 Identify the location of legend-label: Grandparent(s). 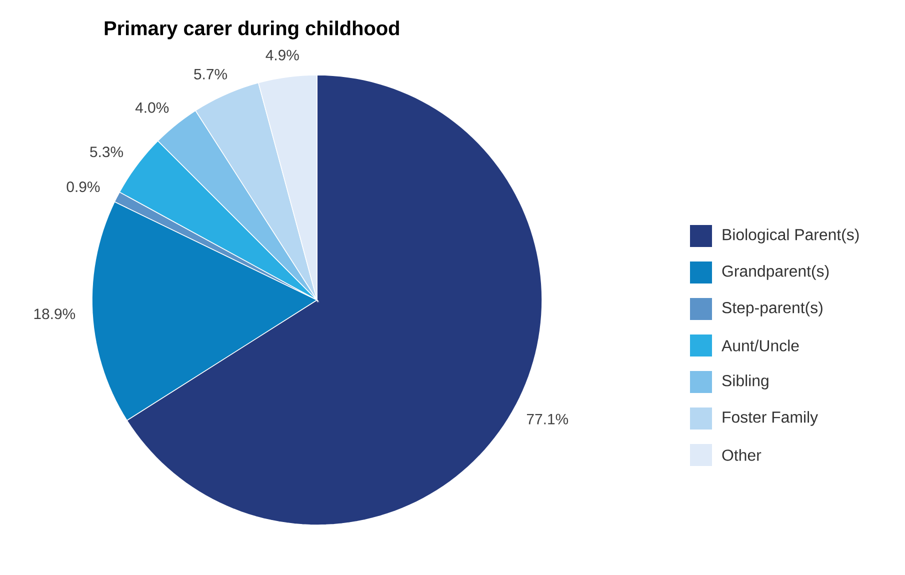
(775, 272).